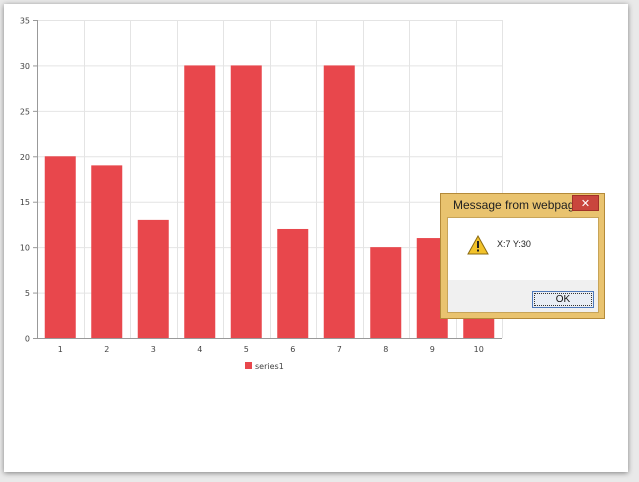 The width and height of the screenshot is (639, 482). I want to click on warning-icon, so click(478, 245).